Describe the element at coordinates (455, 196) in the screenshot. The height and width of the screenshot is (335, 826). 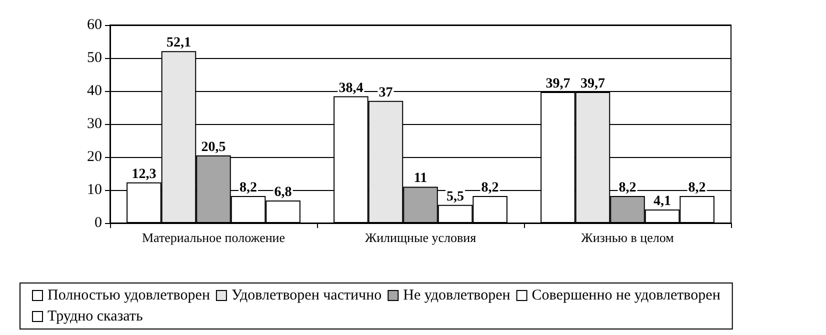
I see `data-label: 5,5` at that location.